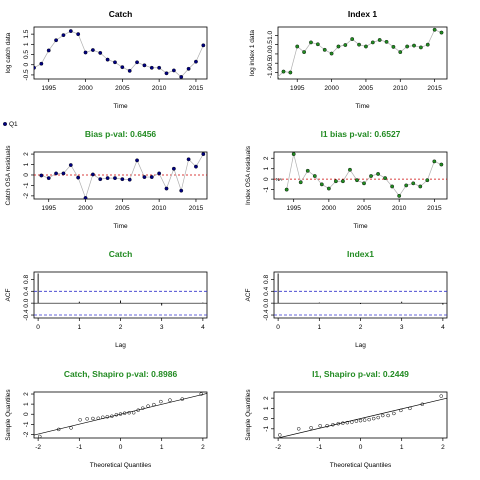 The height and width of the screenshot is (480, 480). Describe the element at coordinates (13, 124) in the screenshot. I see `legend-label: Q1` at that location.